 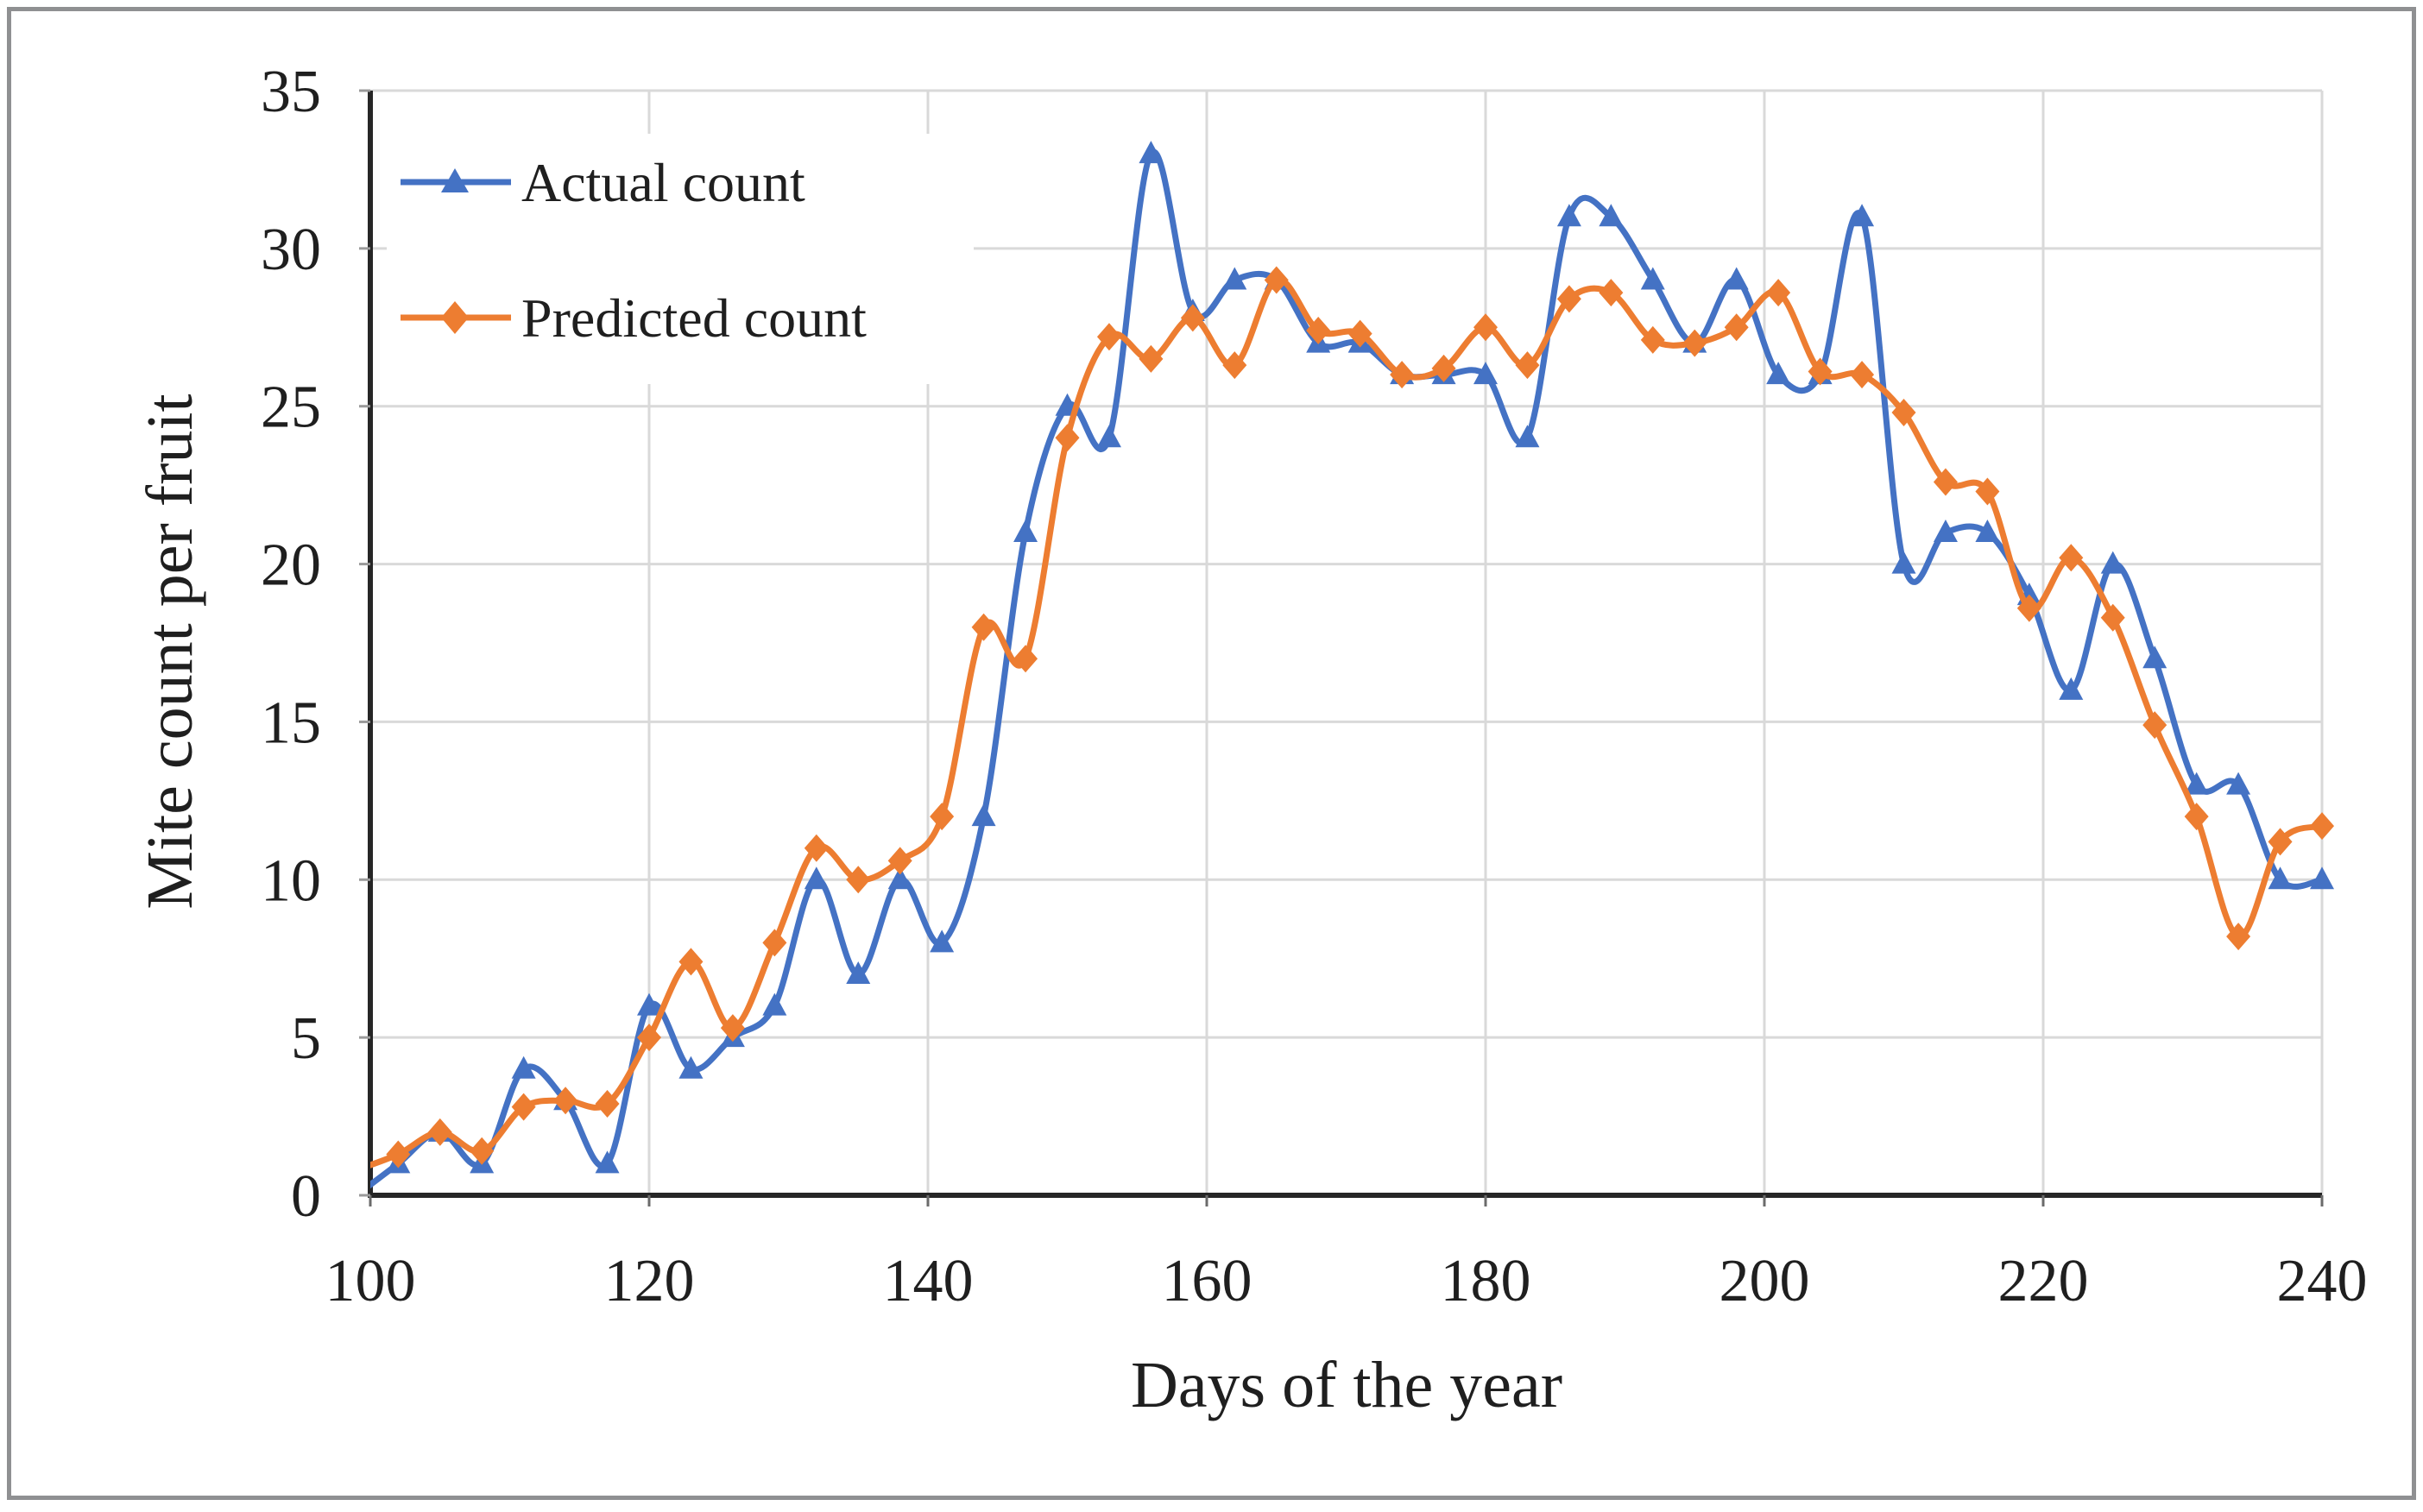 What do you see at coordinates (455, 317) in the screenshot?
I see `diamond-marker-icon` at bounding box center [455, 317].